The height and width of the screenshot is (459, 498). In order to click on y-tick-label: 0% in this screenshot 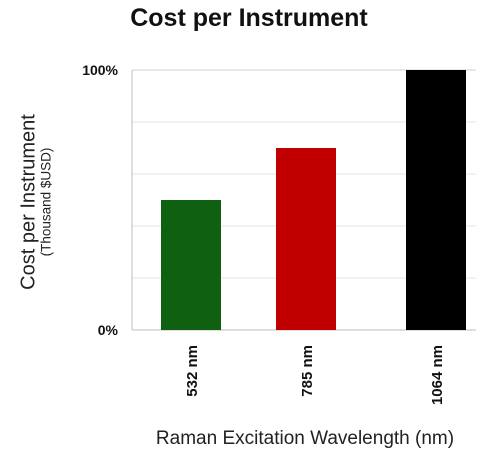, I will do `click(108, 330)`.